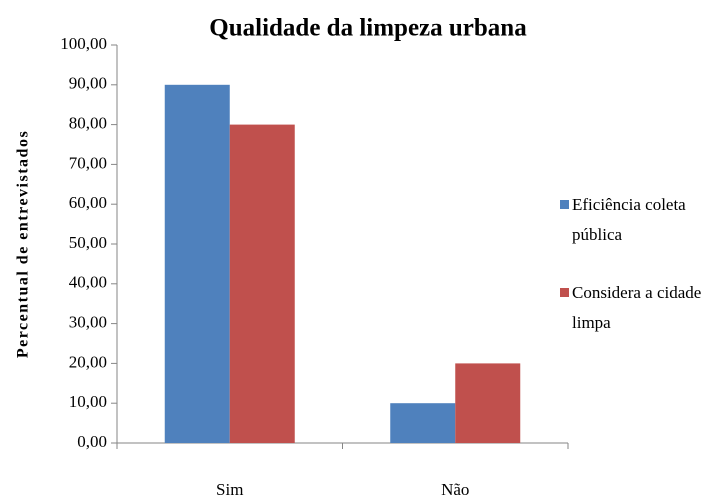 The height and width of the screenshot is (499, 708). Describe the element at coordinates (88, 123) in the screenshot. I see `y-tick-label: 80,00` at that location.